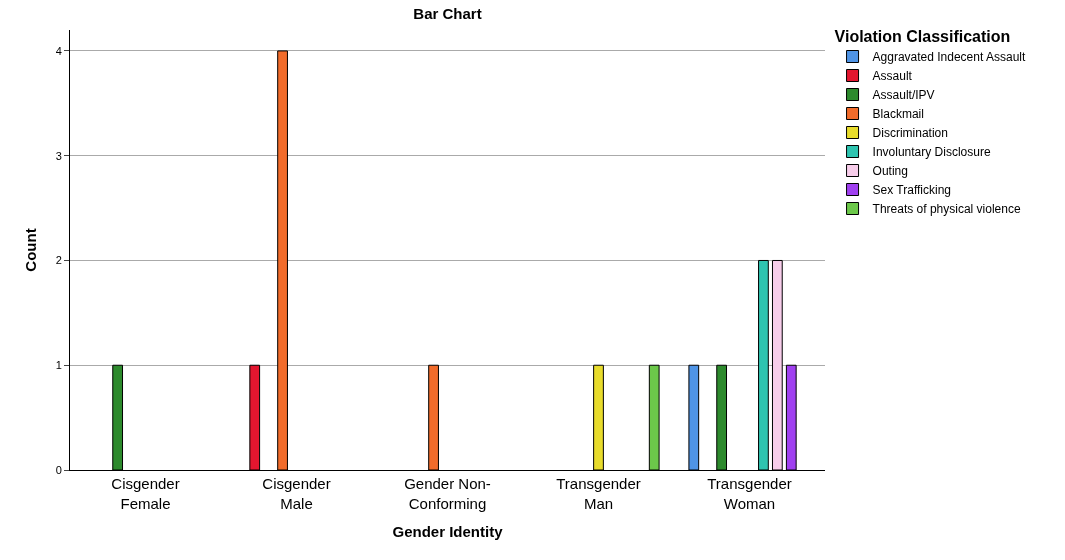 The image size is (1065, 560). I want to click on legend-label: Threats of physical violence, so click(946, 209).